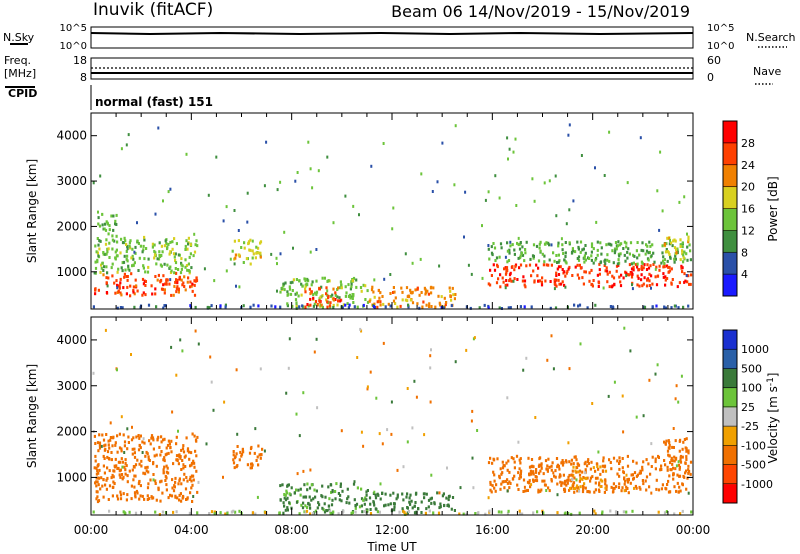 The width and height of the screenshot is (800, 554). I want to click on freq-left-top: 18, so click(80, 60).